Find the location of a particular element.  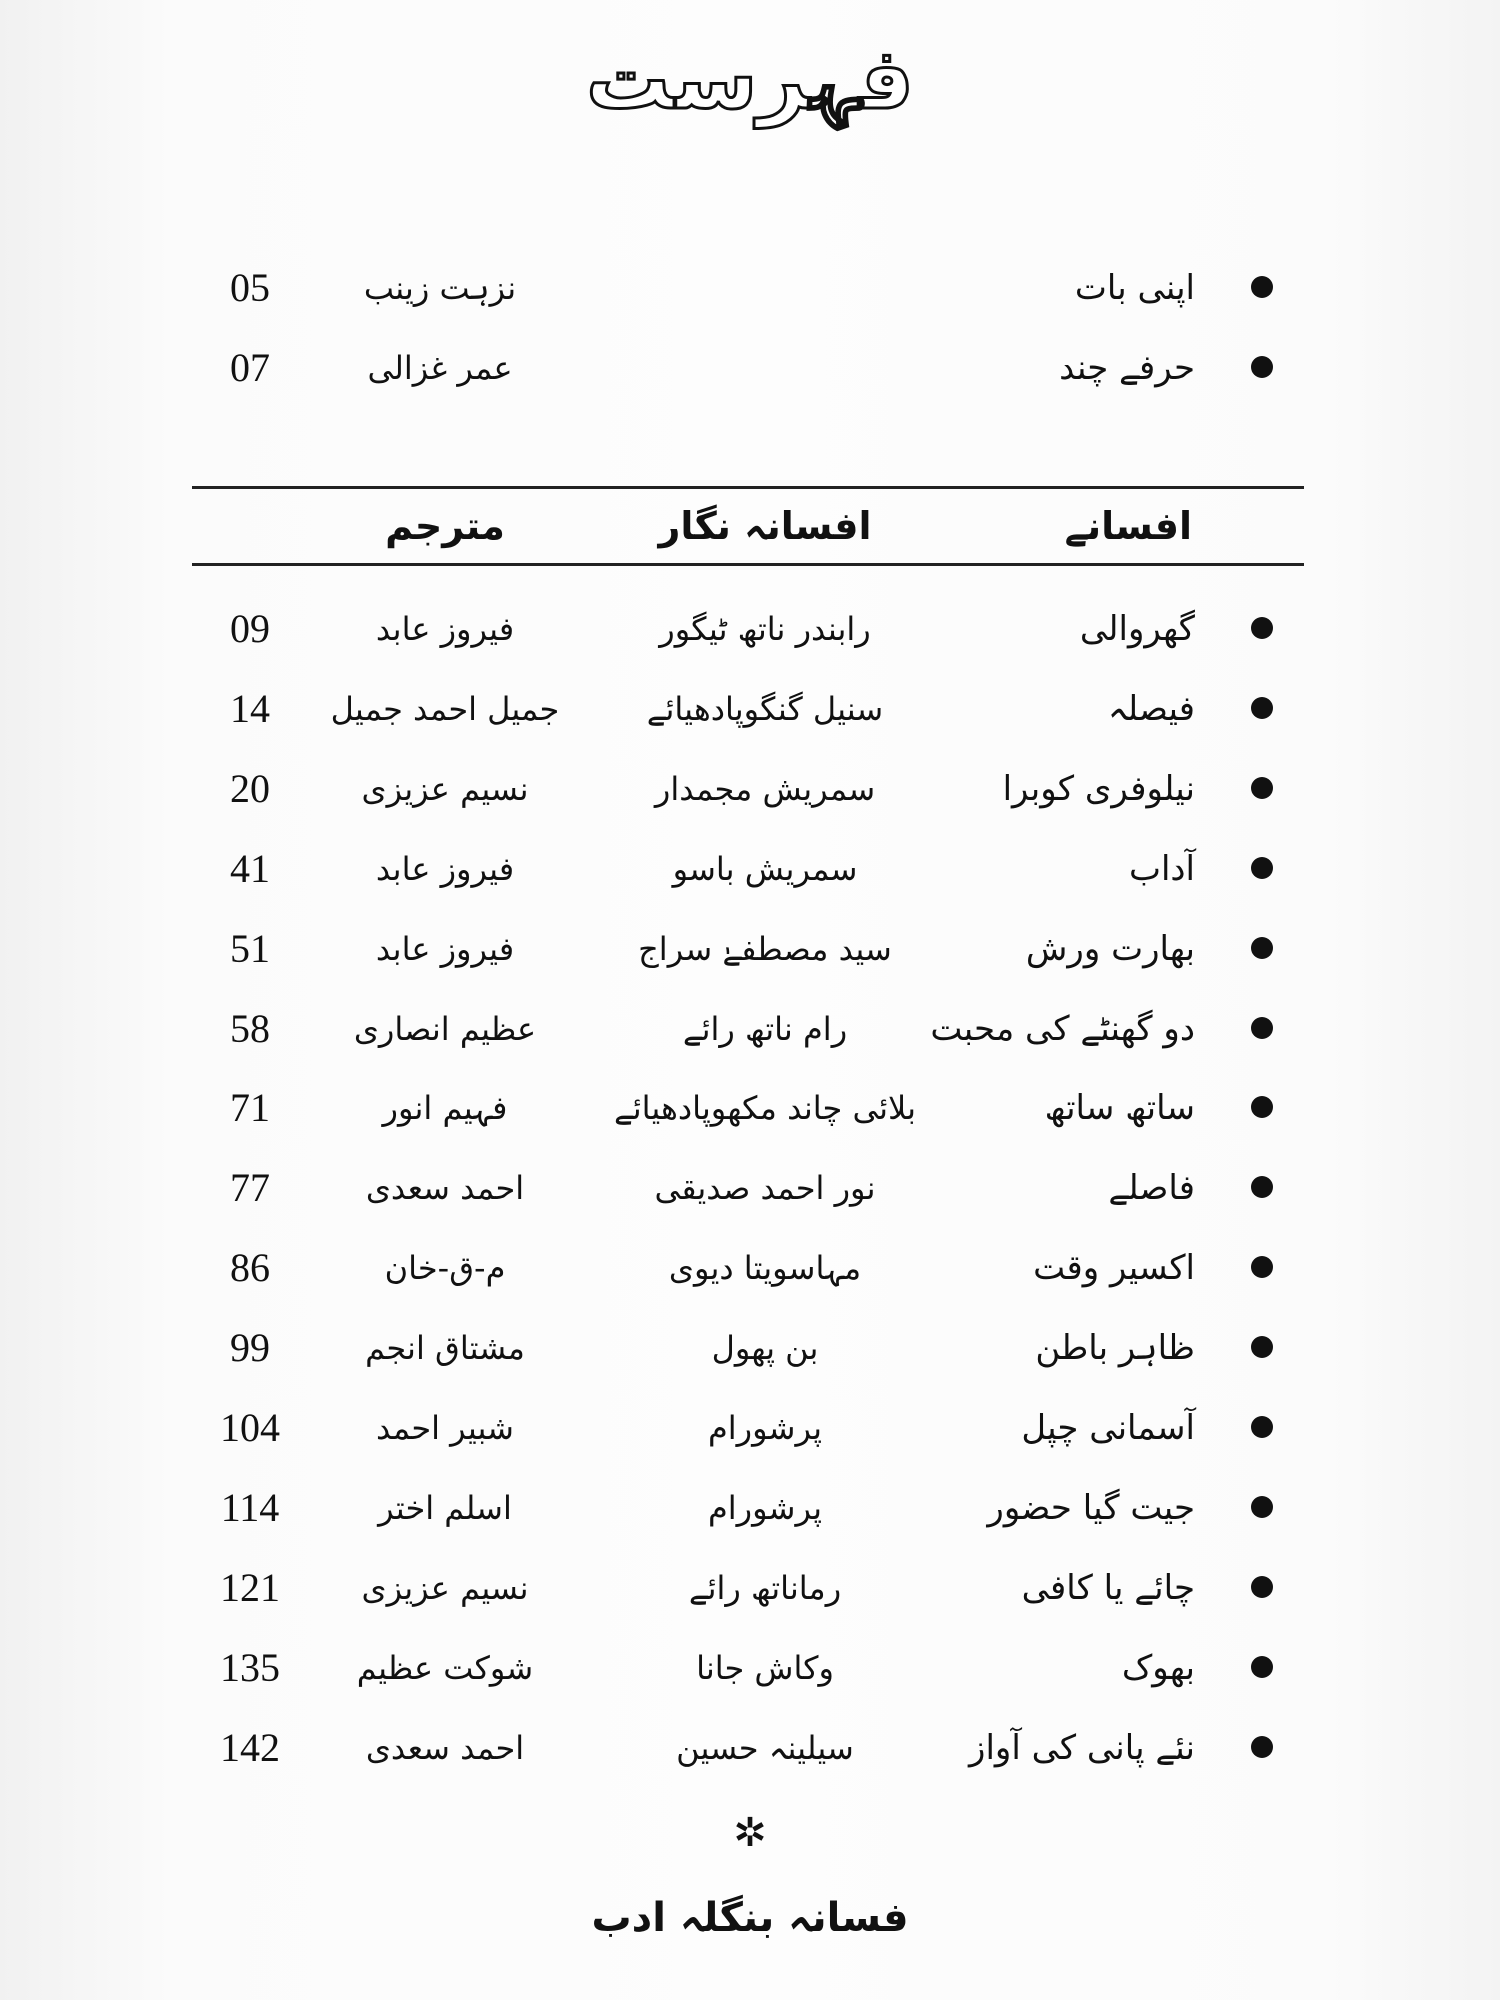

story-title: ظاہر باطن is located at coordinates (1115, 1348).